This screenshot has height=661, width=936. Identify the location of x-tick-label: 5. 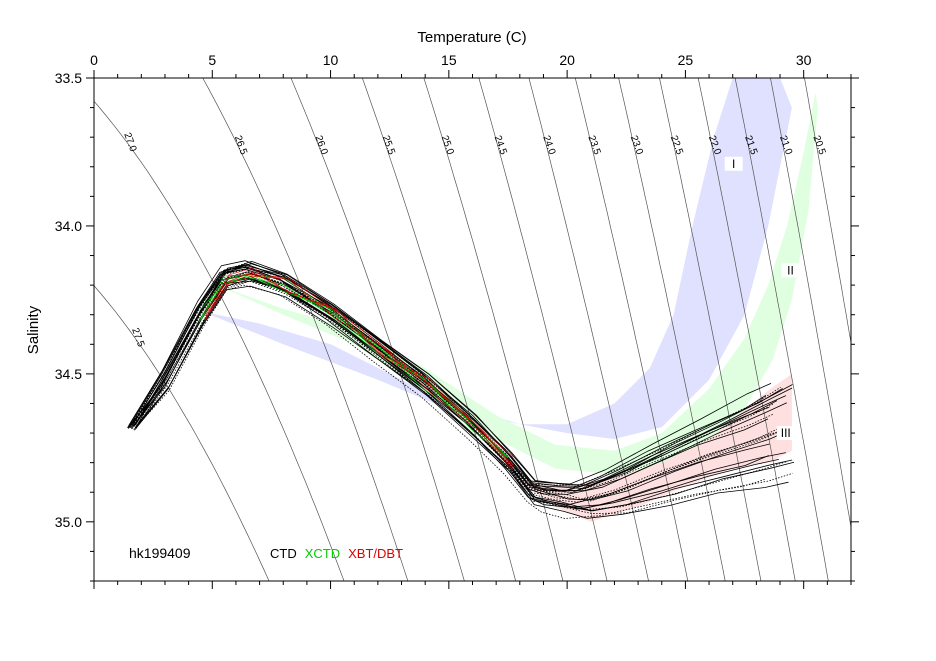
(212, 60).